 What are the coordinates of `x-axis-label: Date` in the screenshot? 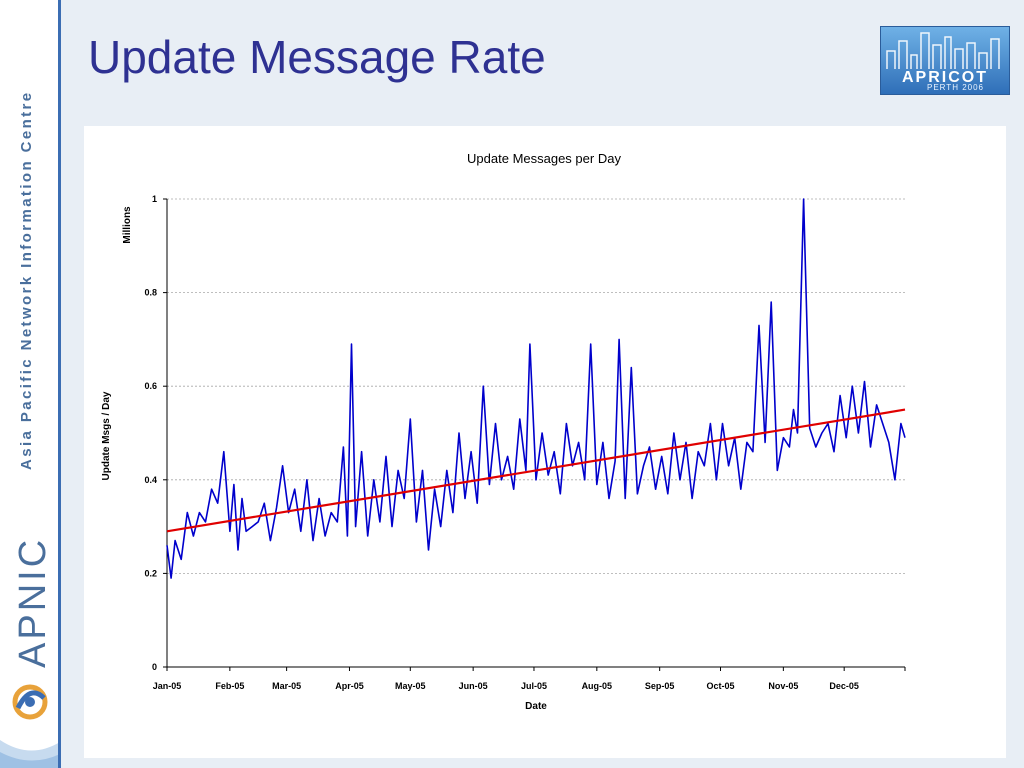 It's located at (536, 706).